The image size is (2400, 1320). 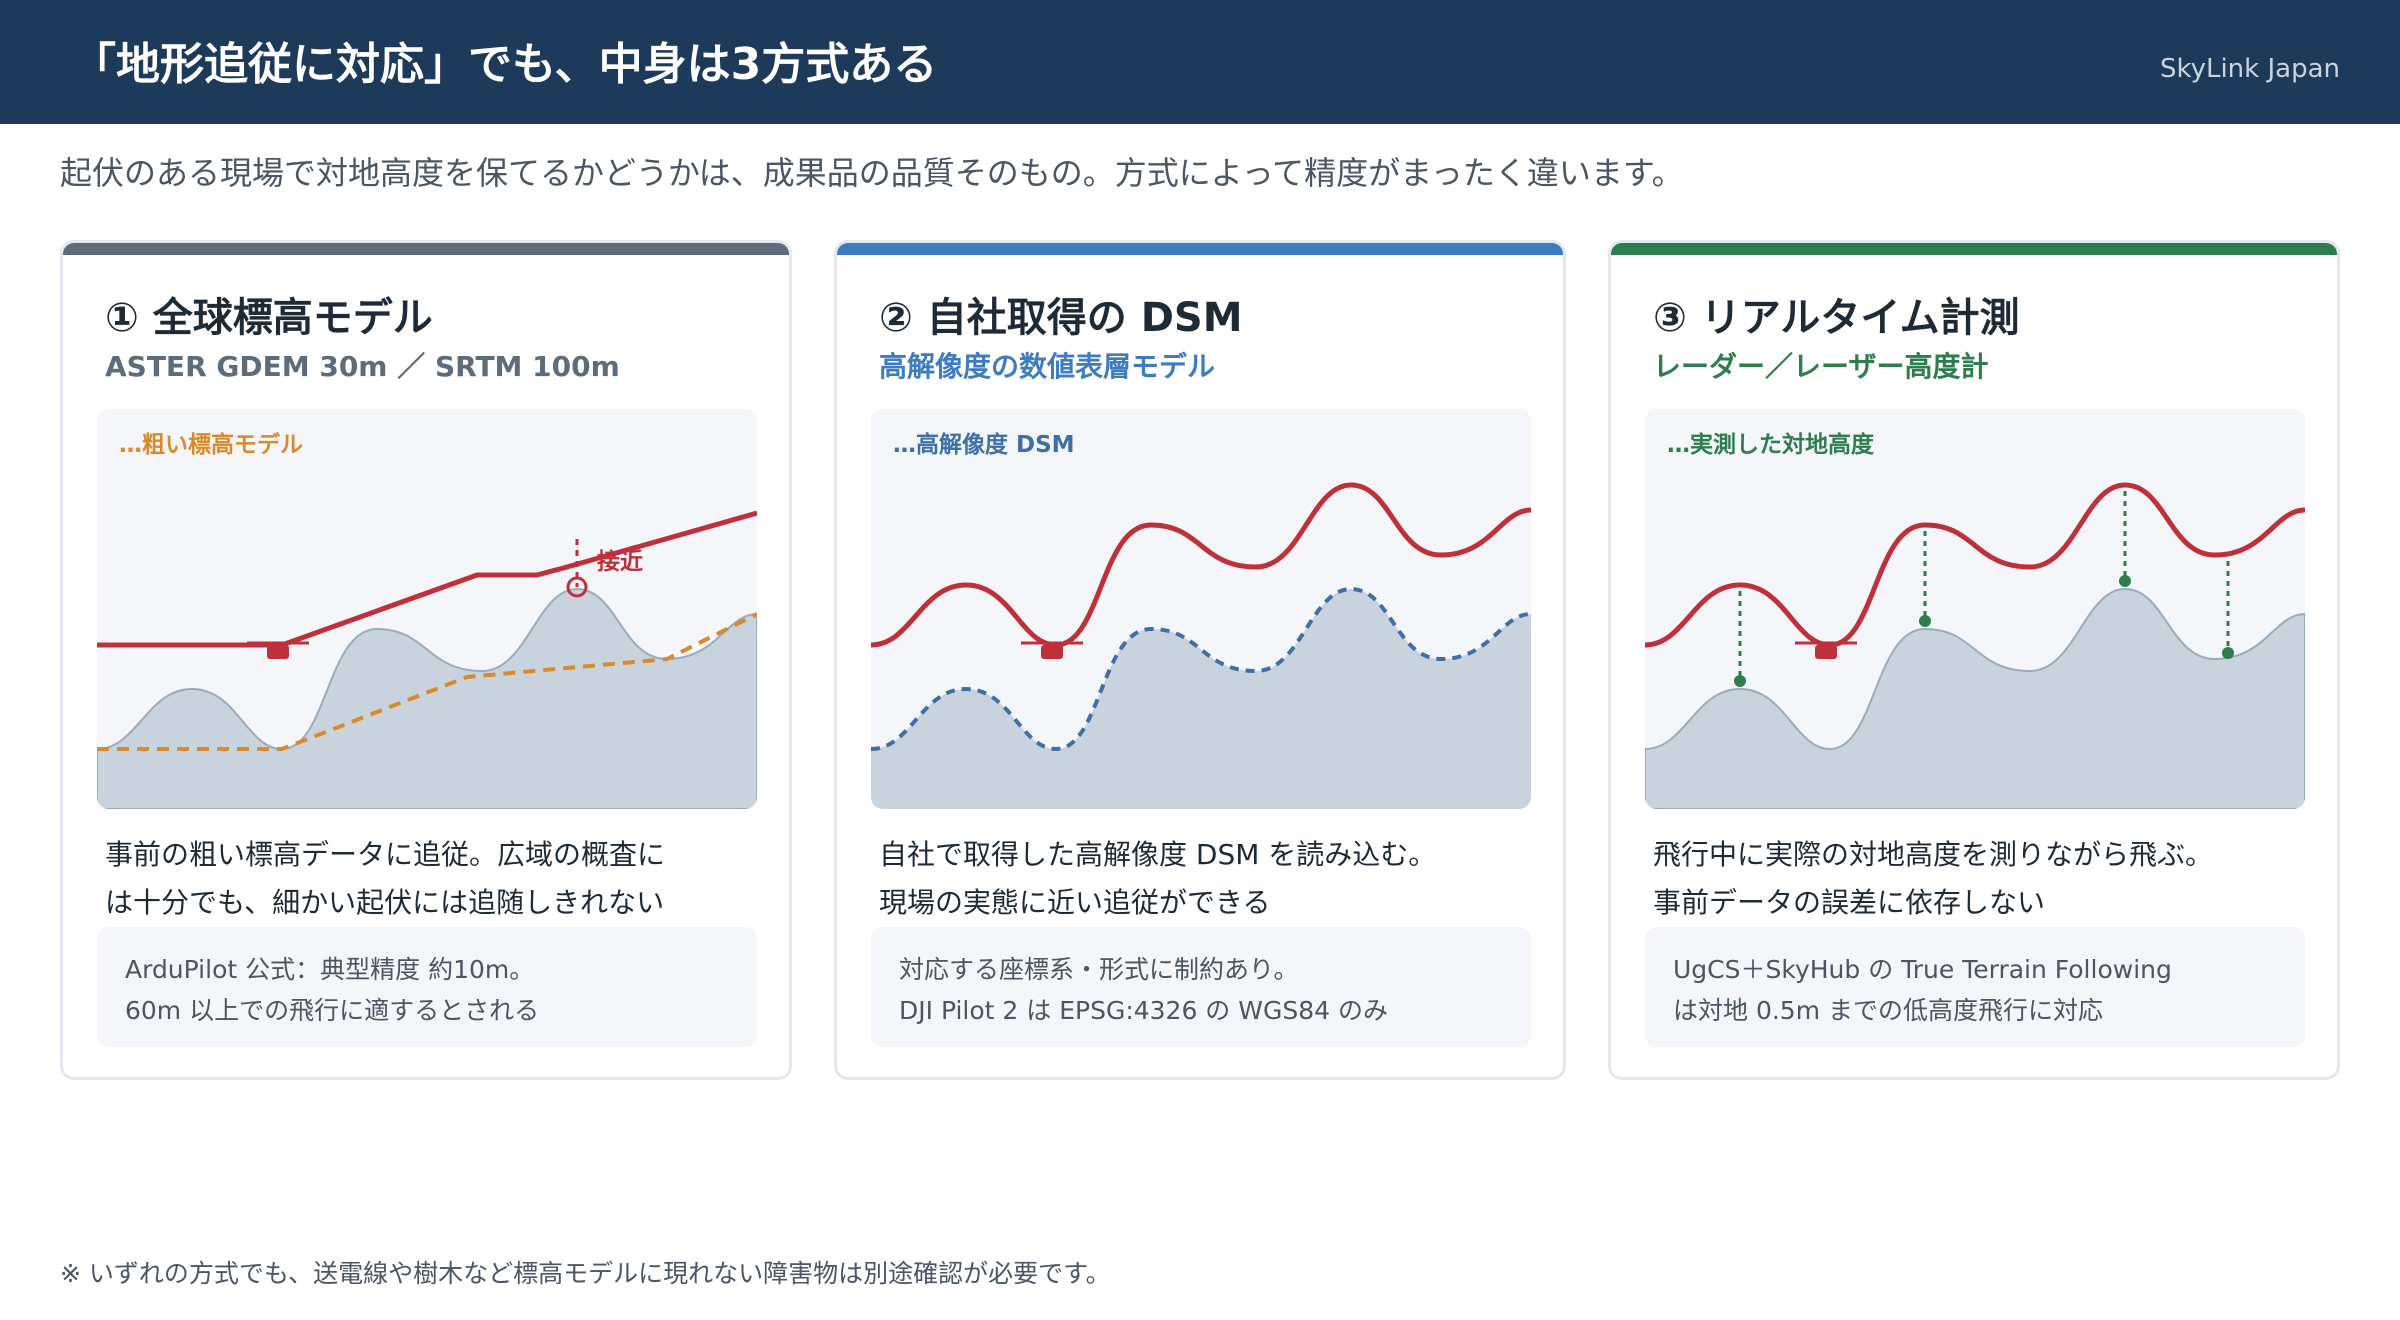 I want to click on note-line: UgCS＋SkyHub の True Terrain Following, so click(x=1922, y=969).